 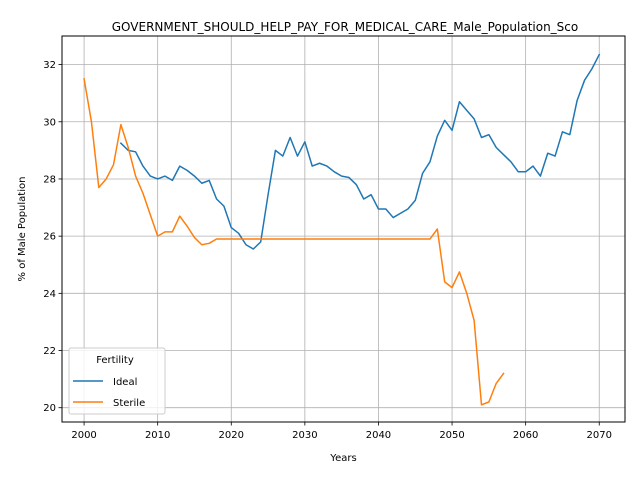 What do you see at coordinates (49, 294) in the screenshot?
I see `y-tick-label: 24` at bounding box center [49, 294].